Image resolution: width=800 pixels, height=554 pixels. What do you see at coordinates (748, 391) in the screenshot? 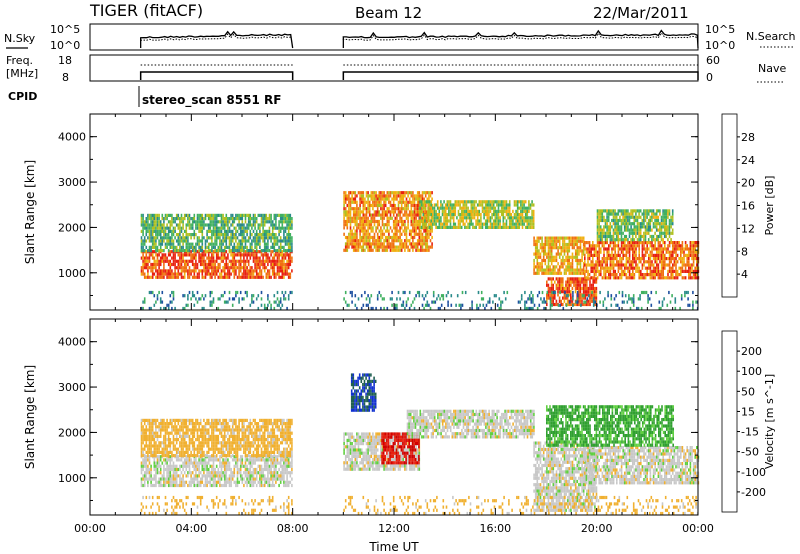
I see `colorbar-tick-label: 50` at bounding box center [748, 391].